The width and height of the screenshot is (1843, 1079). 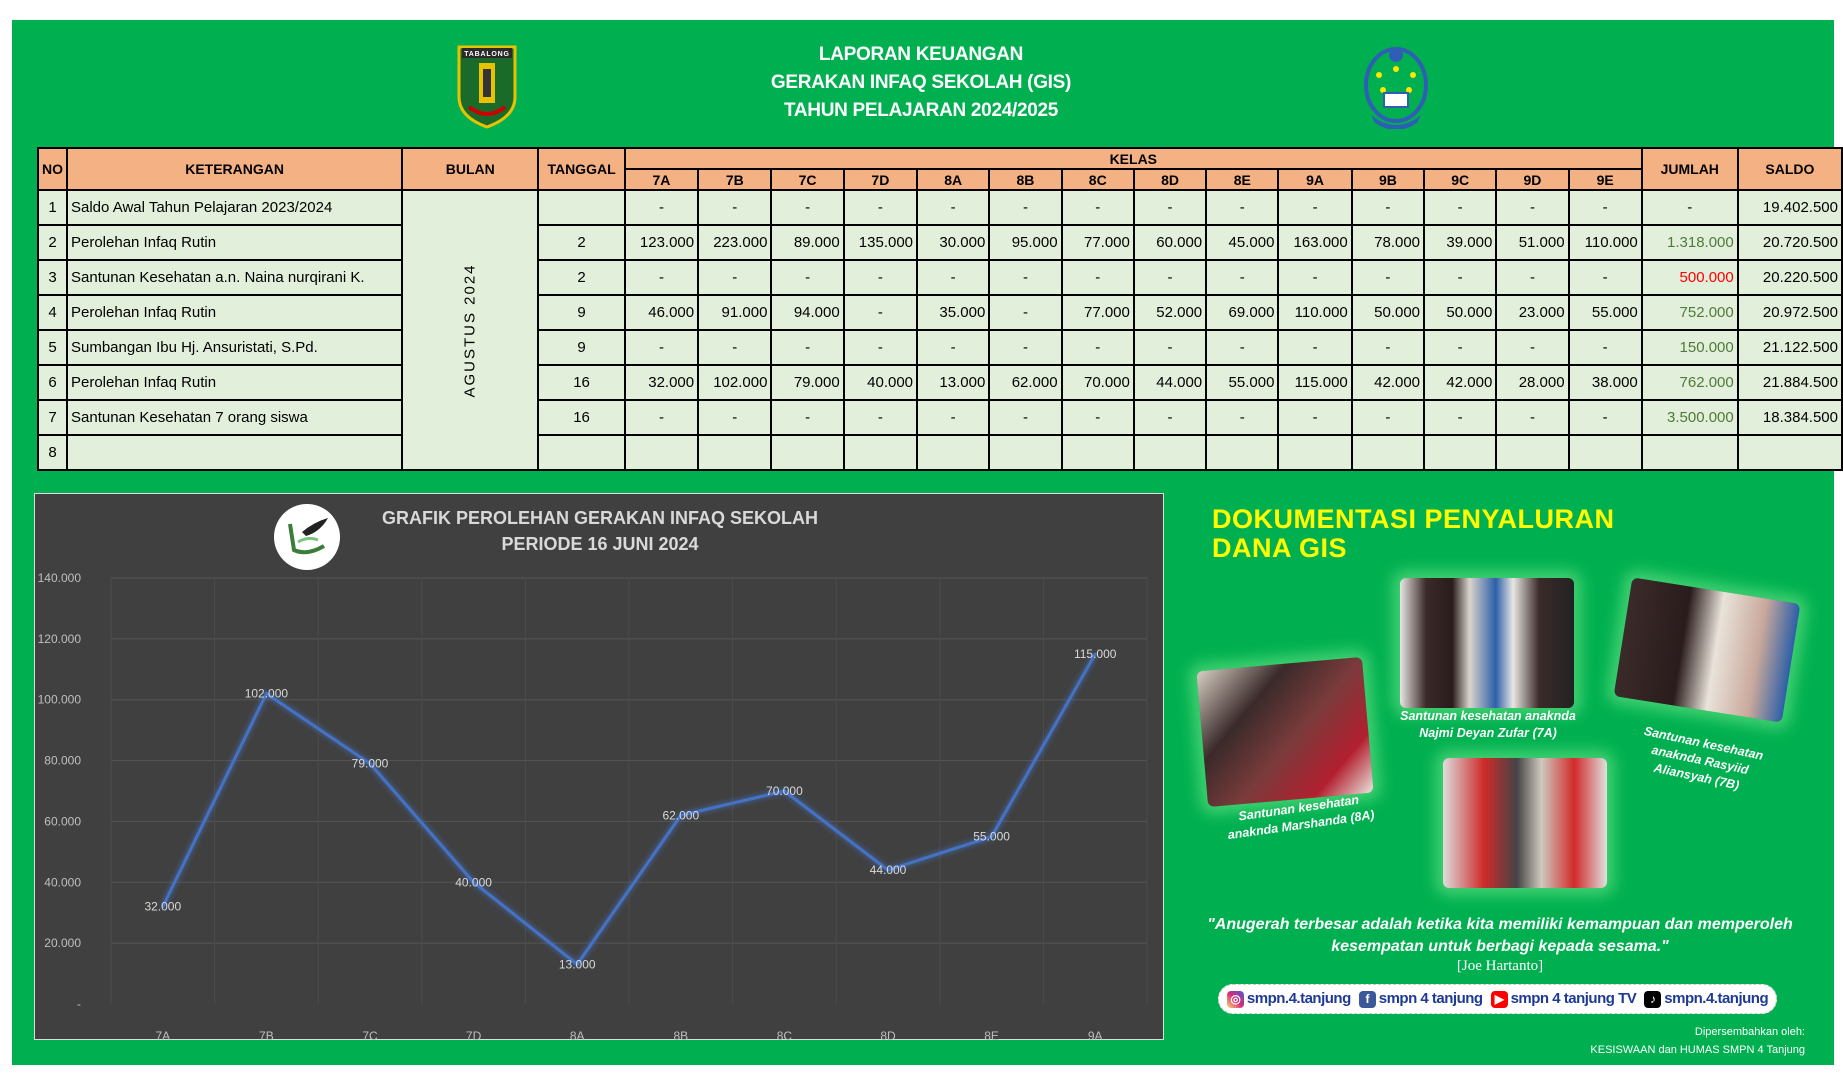 What do you see at coordinates (52, 169) in the screenshot?
I see `header-no: NO` at bounding box center [52, 169].